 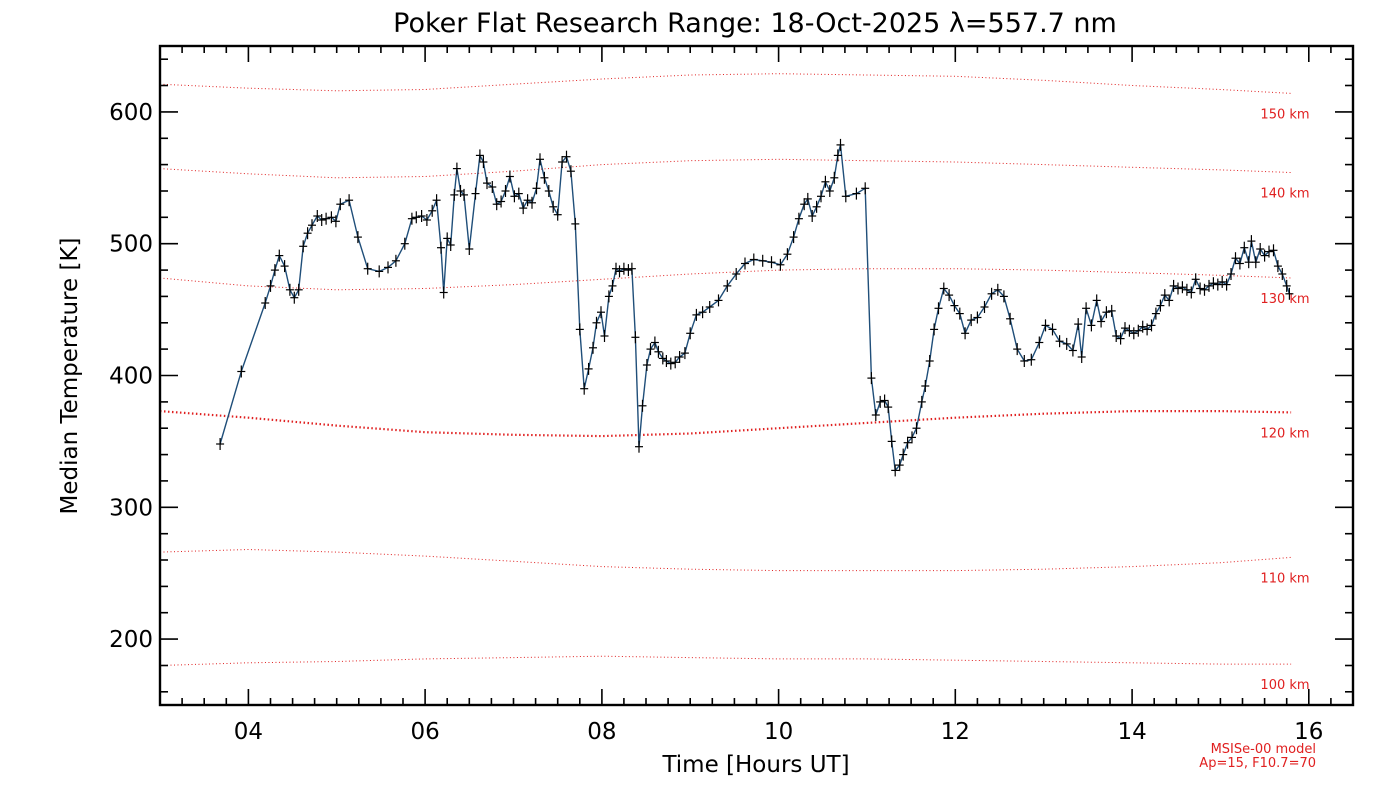 What do you see at coordinates (601, 732) in the screenshot?
I see `x-tick-label: 08` at bounding box center [601, 732].